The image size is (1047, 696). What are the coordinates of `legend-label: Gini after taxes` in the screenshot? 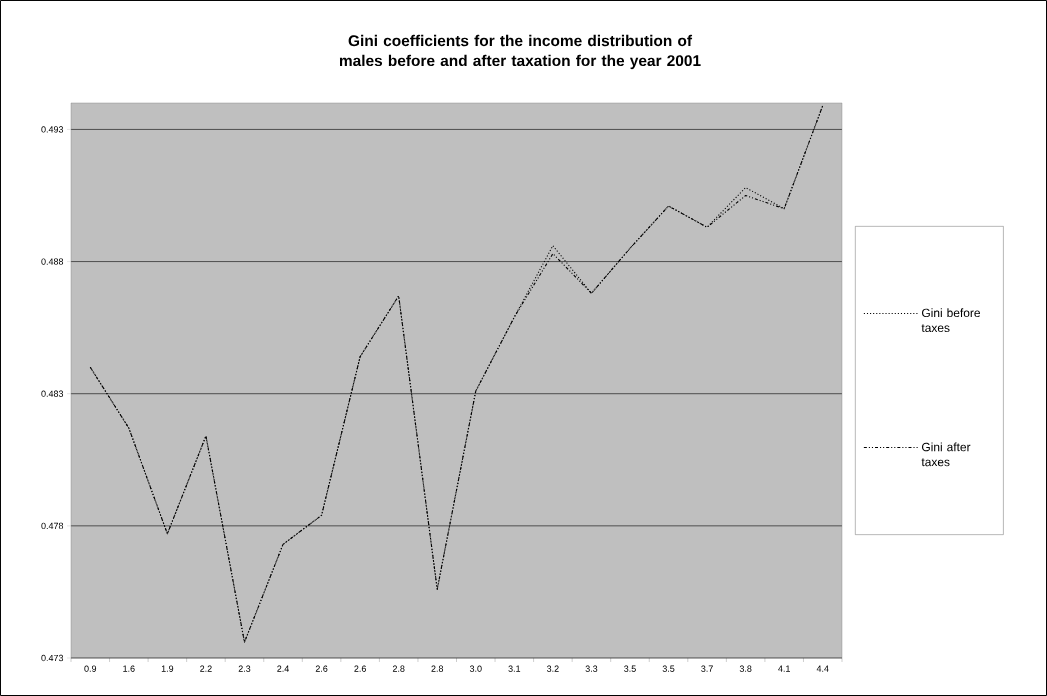 It's located at (946, 454).